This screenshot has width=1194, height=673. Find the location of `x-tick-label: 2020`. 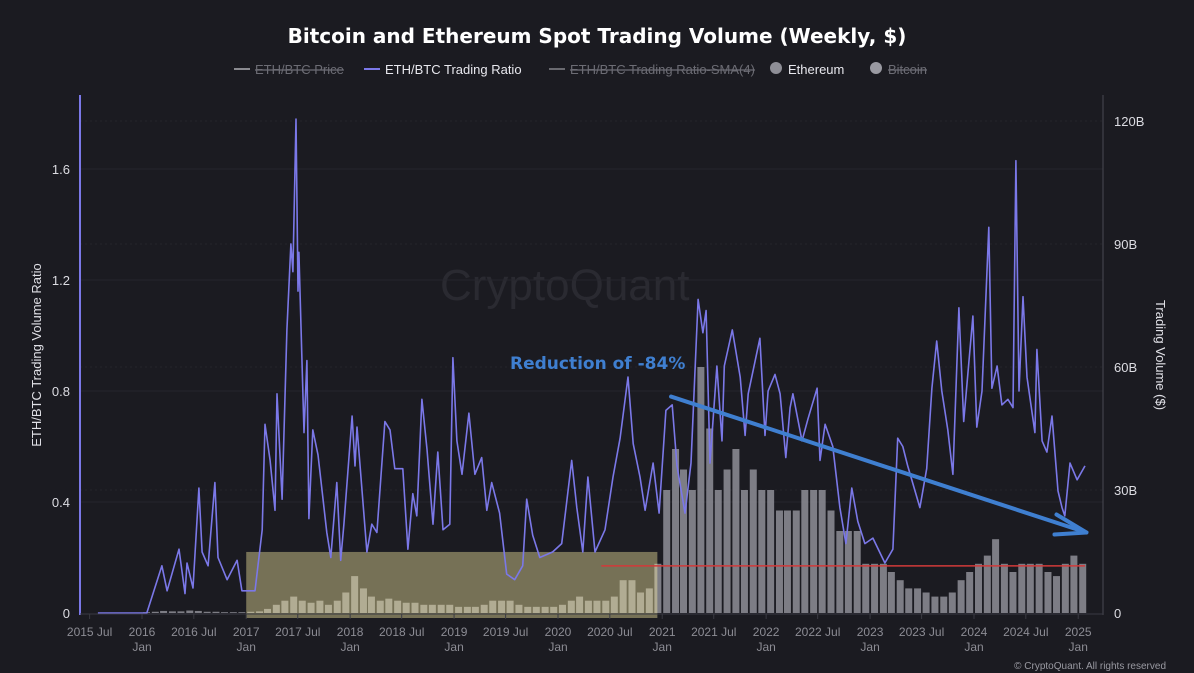

x-tick-label: 2020 is located at coordinates (558, 632).